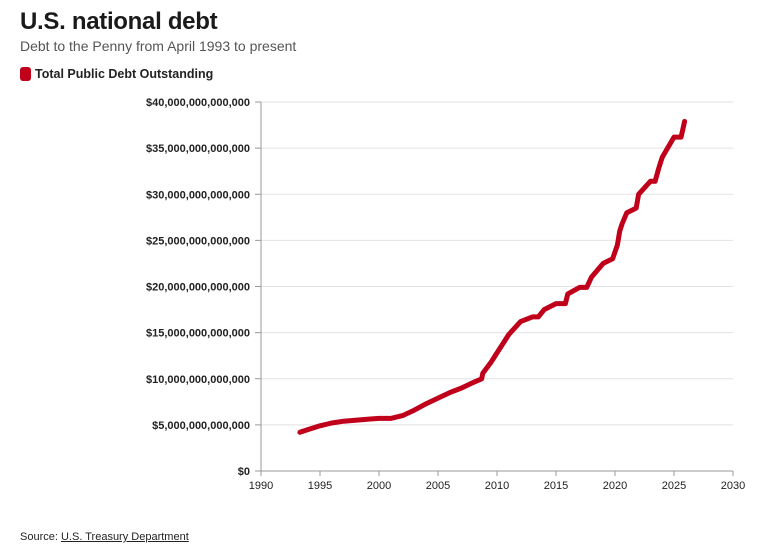  I want to click on x-tick-label: 2020, so click(615, 486).